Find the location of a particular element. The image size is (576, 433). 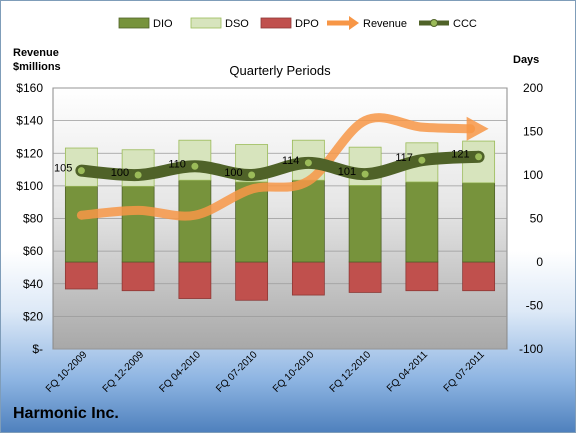

legend-label-dso: DSO is located at coordinates (237, 24).